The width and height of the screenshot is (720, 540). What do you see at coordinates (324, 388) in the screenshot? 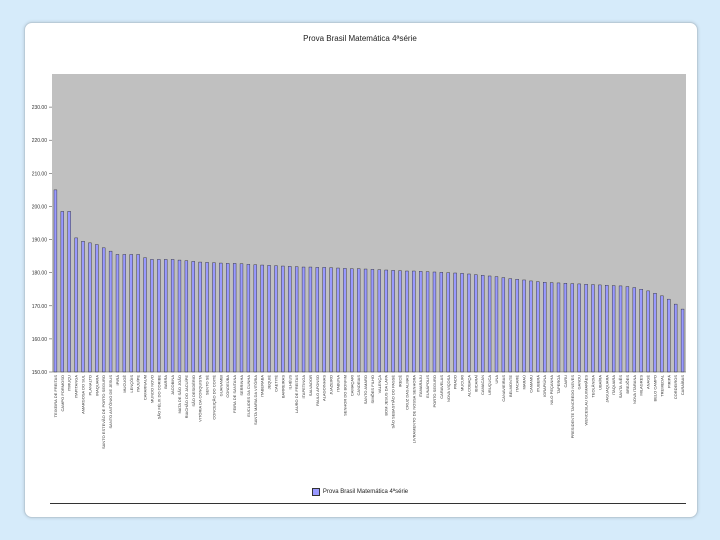
I see `x-tick-label: ALAGOINHAS` at bounding box center [324, 388].